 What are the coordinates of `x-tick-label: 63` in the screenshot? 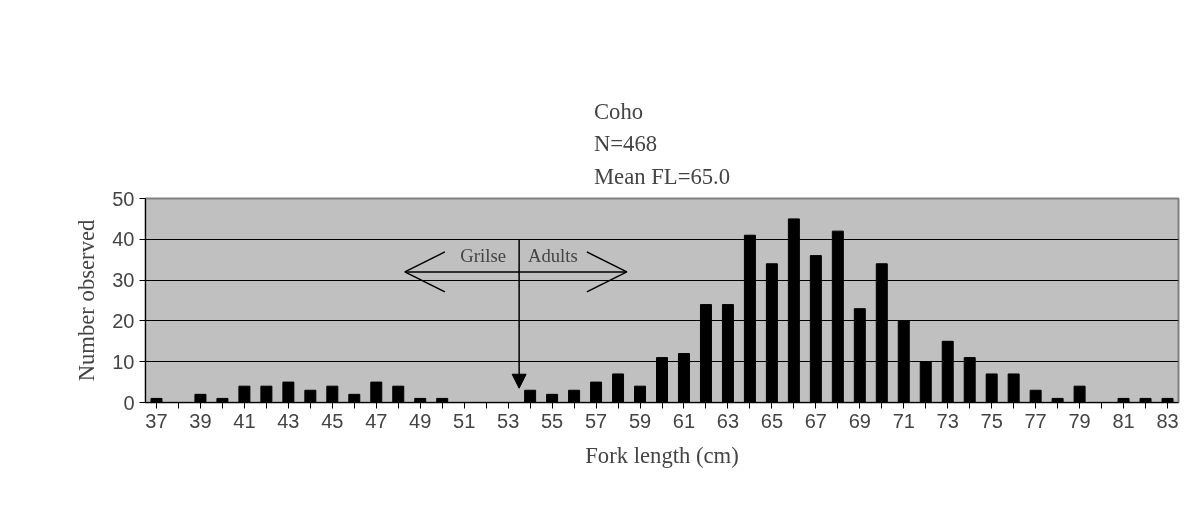 It's located at (728, 420).